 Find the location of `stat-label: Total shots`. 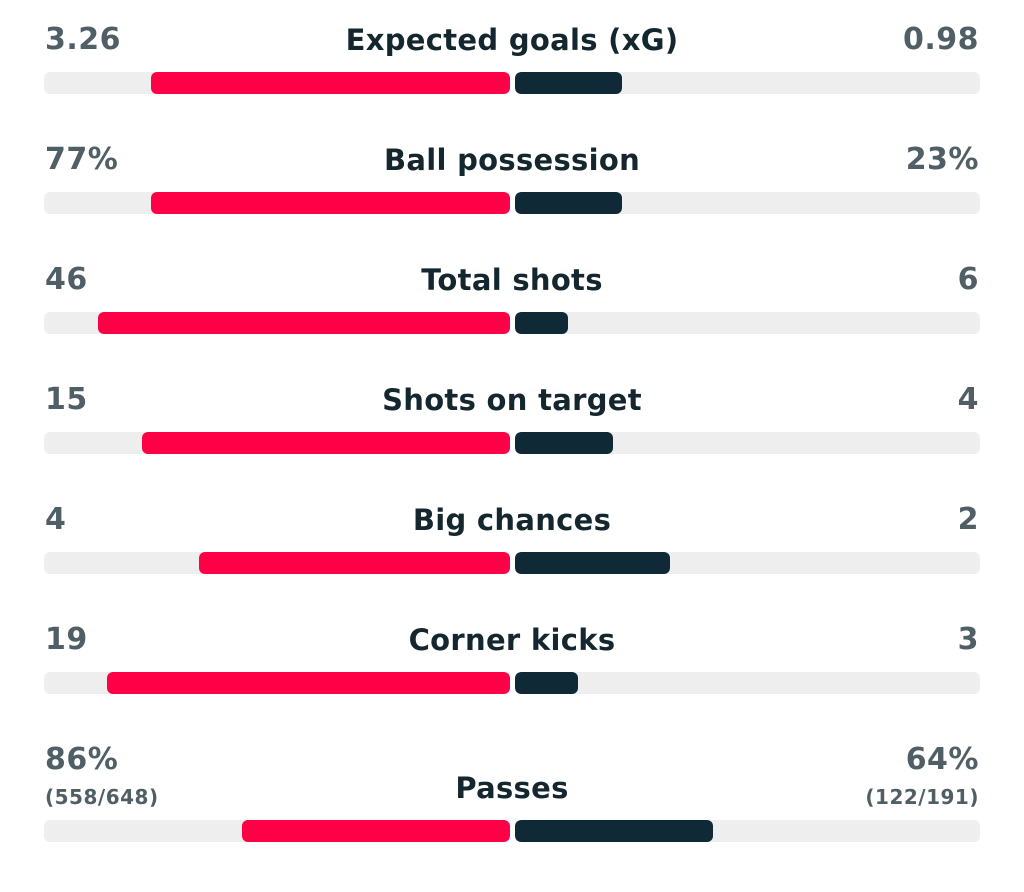

stat-label: Total shots is located at coordinates (512, 280).